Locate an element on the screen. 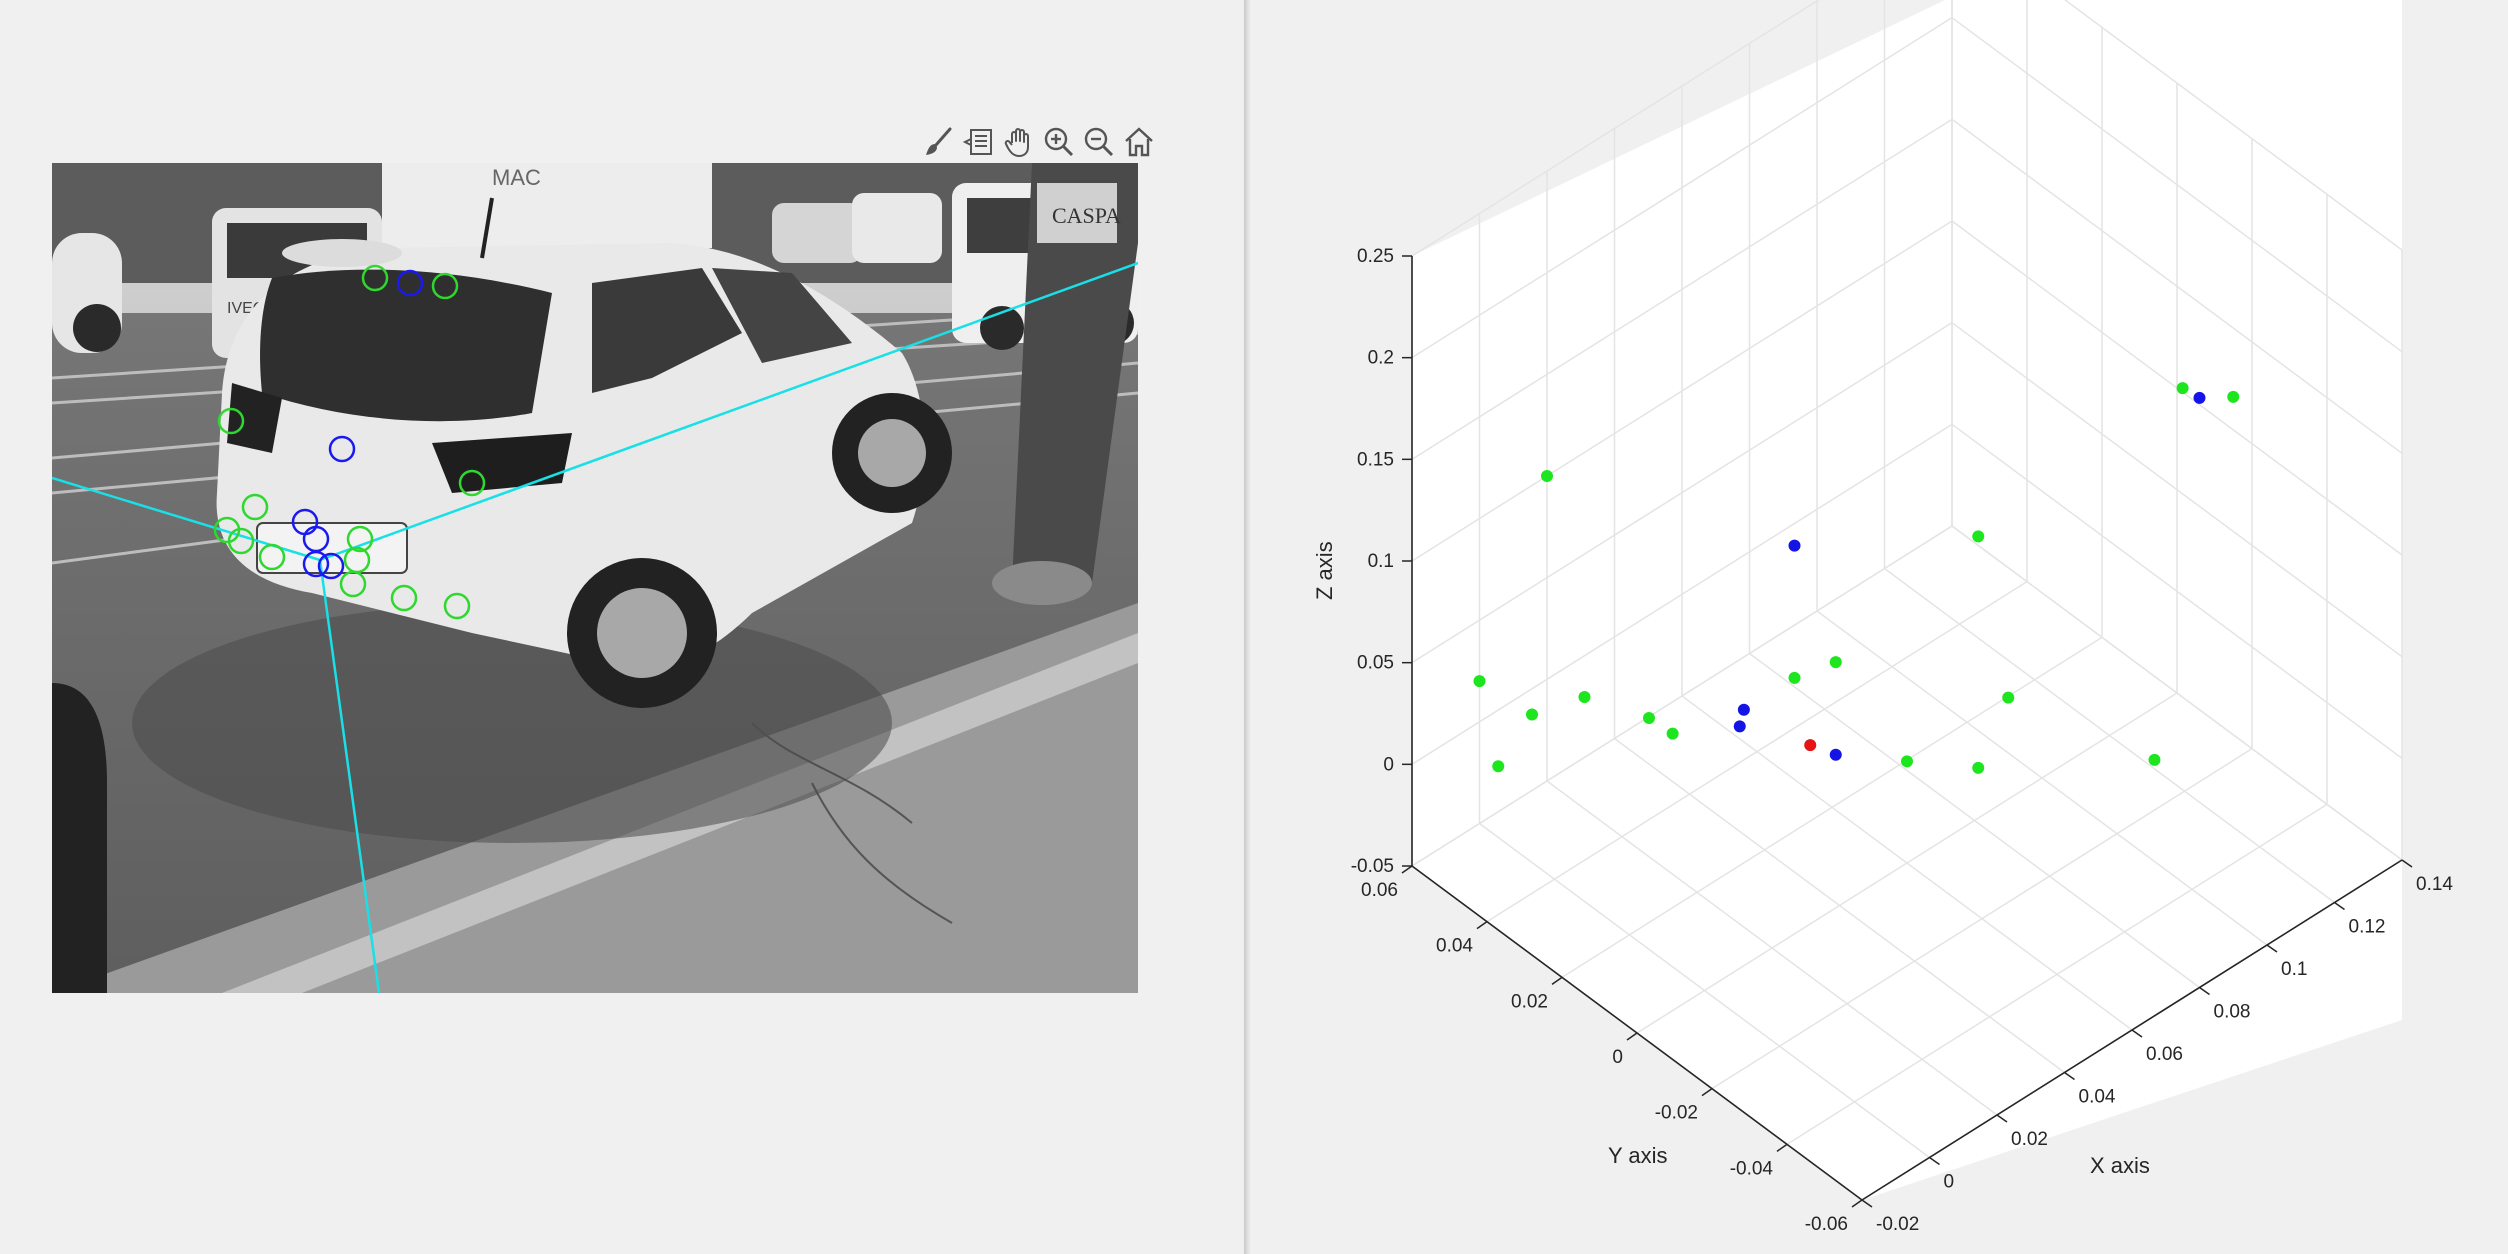 The width and height of the screenshot is (2508, 1254). zoom-out-button is located at coordinates (1099, 142).